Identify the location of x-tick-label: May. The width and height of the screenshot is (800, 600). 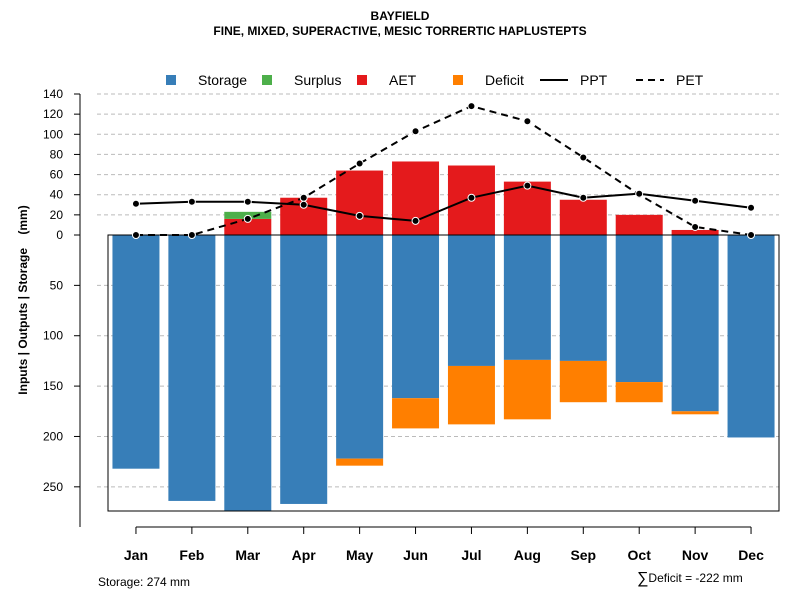
(359, 555).